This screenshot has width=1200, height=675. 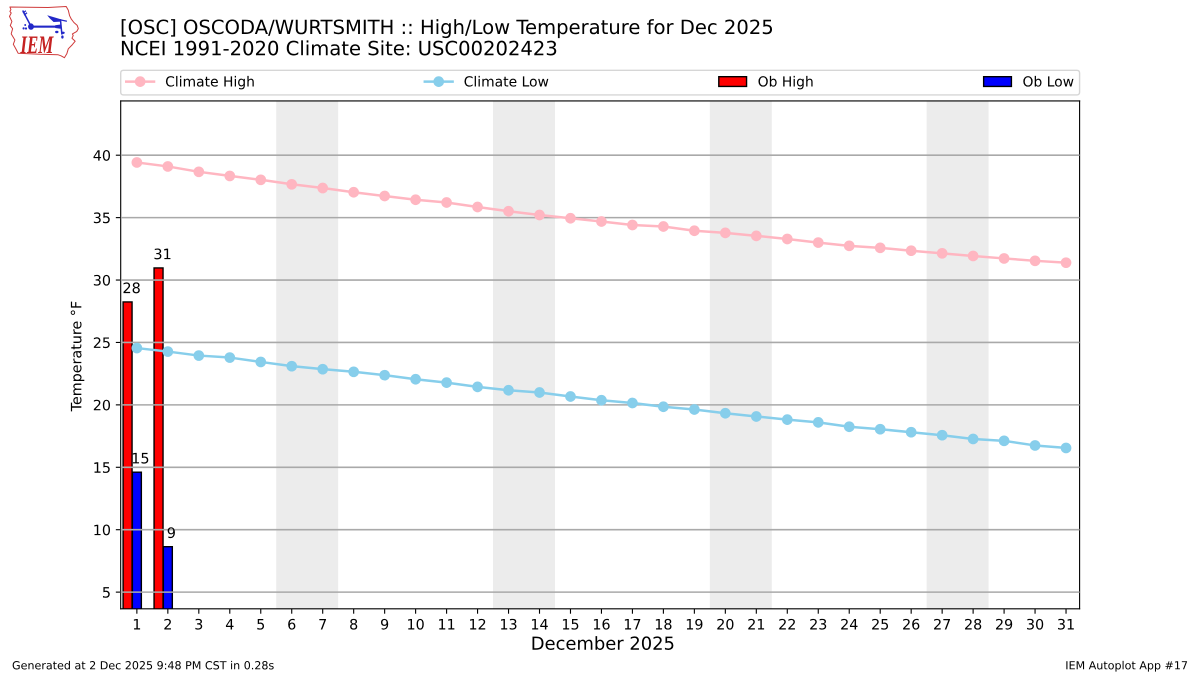 What do you see at coordinates (37, 44) in the screenshot?
I see `svg-text: IEM` at bounding box center [37, 44].